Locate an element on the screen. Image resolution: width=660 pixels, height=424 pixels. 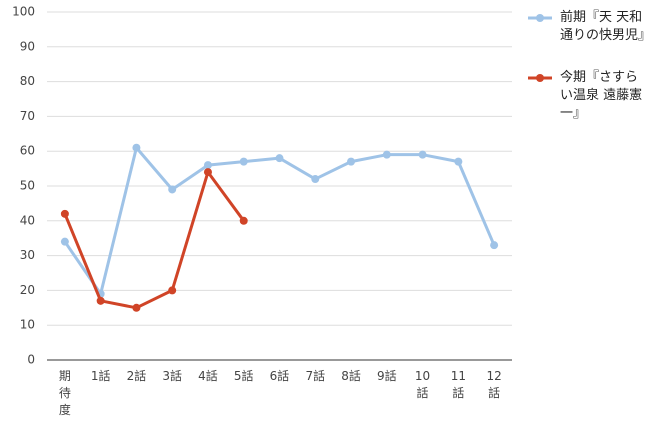
x-tick-label: 5話 is located at coordinates (243, 376).